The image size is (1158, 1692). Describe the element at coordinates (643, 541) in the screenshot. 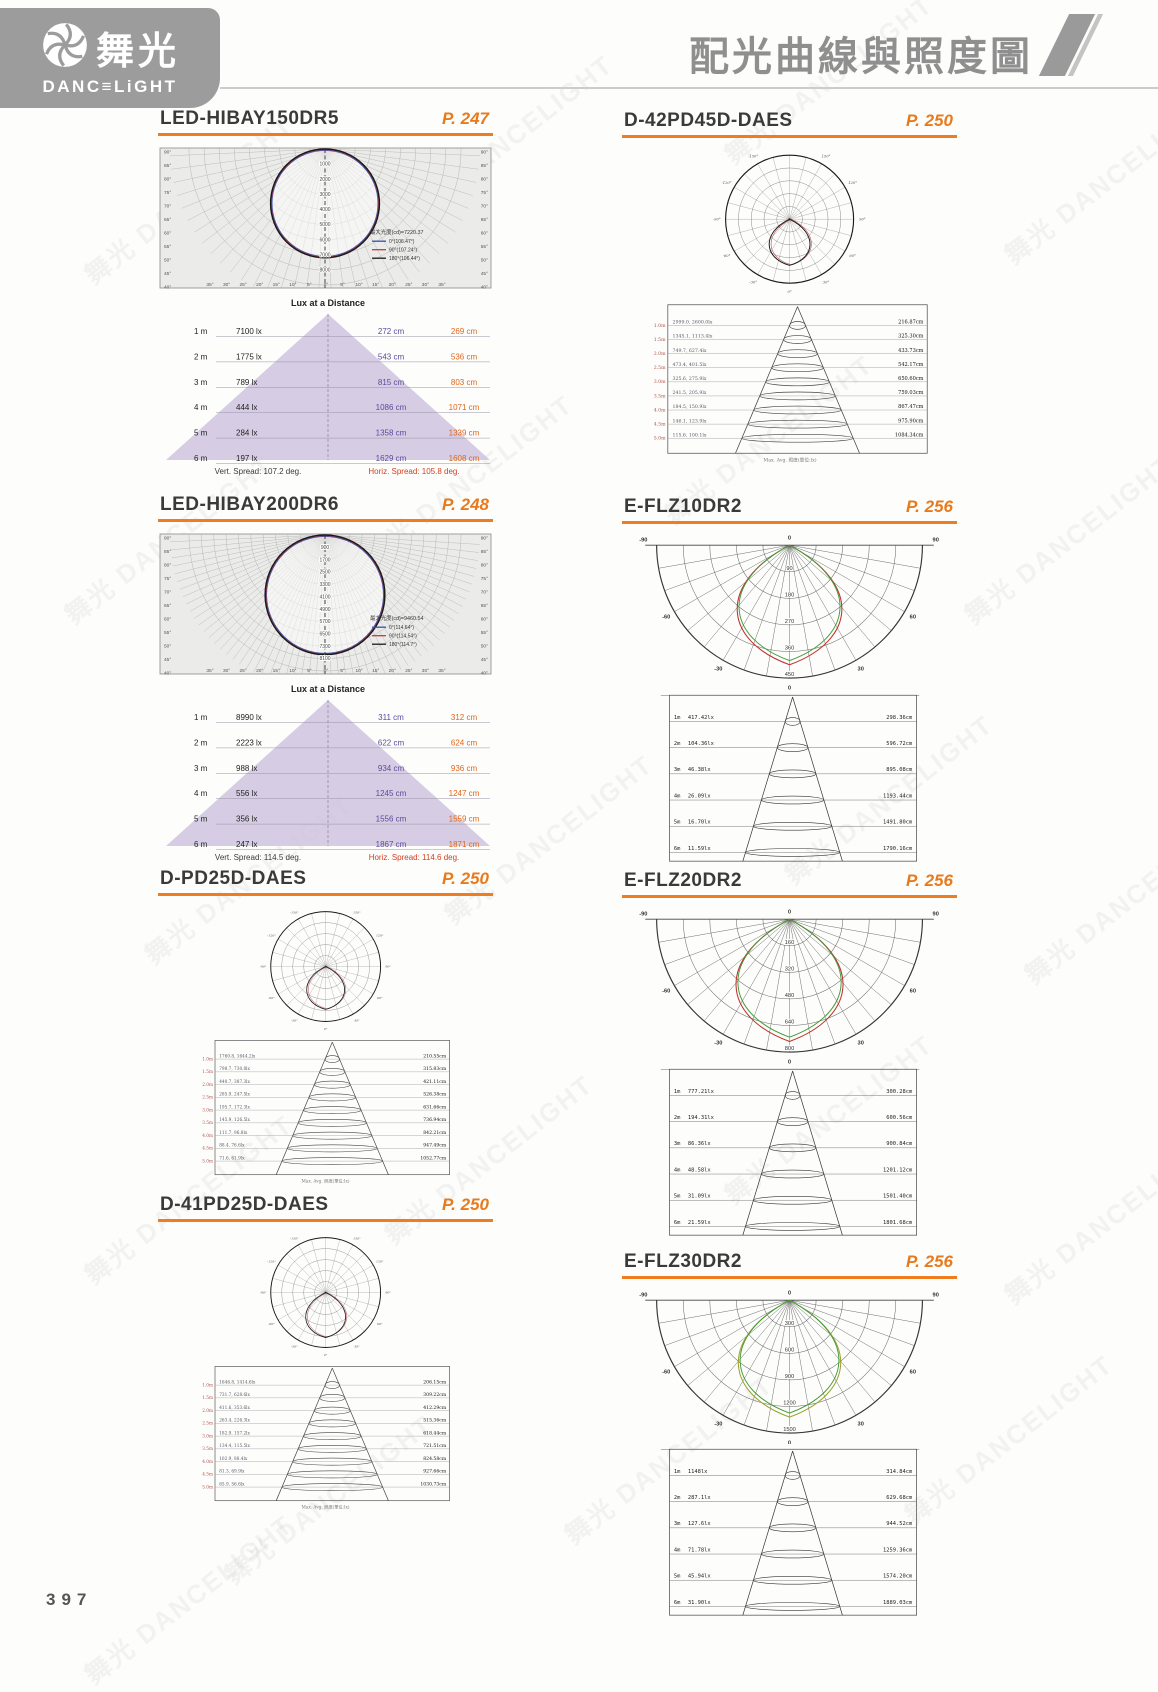

I see `svg-text: -90` at that location.